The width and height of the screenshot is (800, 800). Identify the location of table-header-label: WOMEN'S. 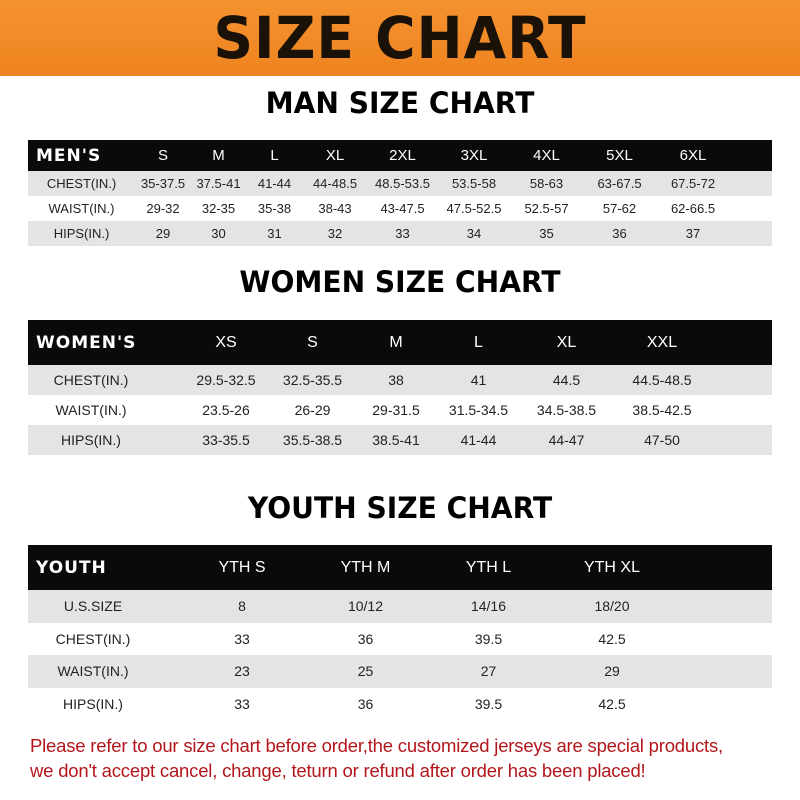
(86, 342).